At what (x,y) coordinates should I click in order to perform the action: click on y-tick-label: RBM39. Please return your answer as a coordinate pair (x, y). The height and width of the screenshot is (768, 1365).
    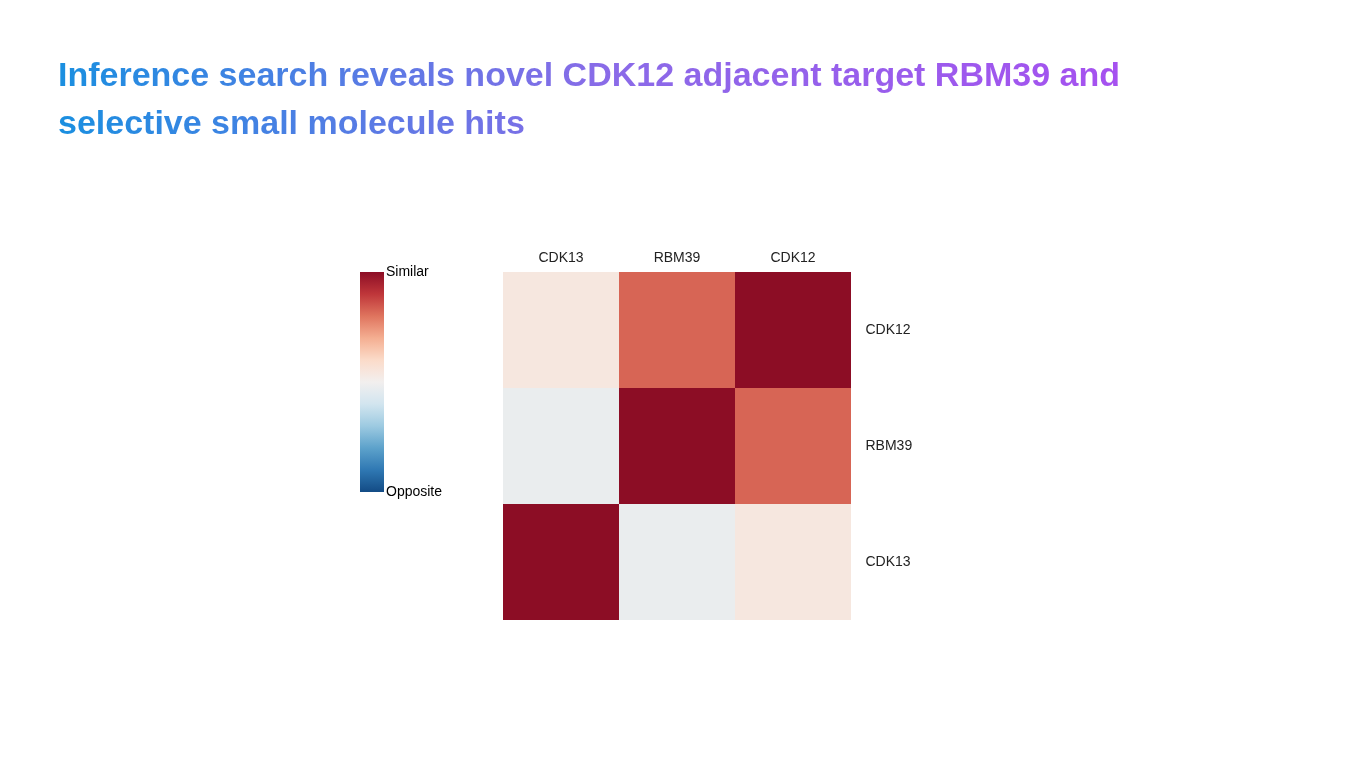
    Looking at the image, I should click on (889, 445).